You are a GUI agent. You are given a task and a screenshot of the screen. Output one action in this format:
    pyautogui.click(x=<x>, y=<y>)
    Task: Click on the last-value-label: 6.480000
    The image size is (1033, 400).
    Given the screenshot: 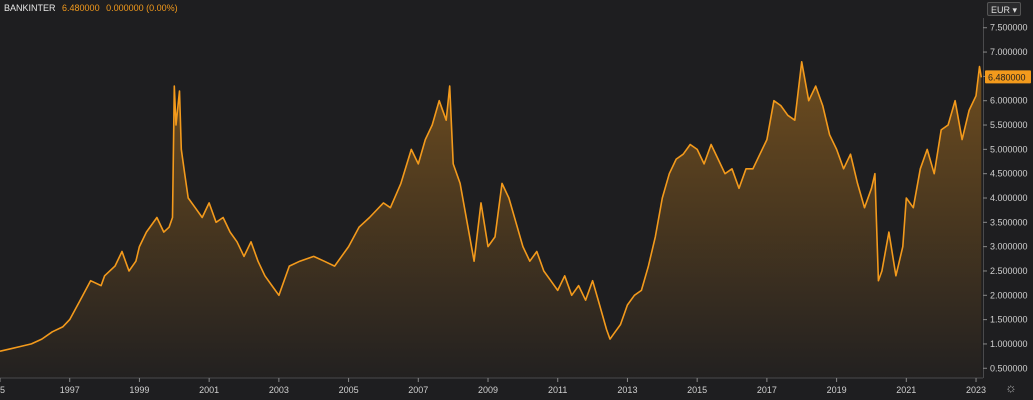 What is the action you would take?
    pyautogui.click(x=81, y=8)
    